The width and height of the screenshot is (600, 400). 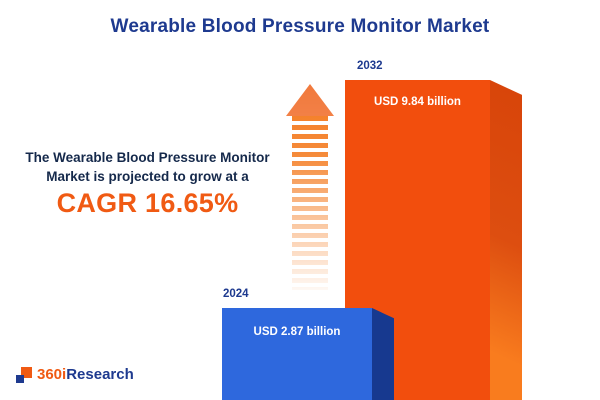 What do you see at coordinates (370, 66) in the screenshot?
I see `bar-year-label-2032: 2032` at bounding box center [370, 66].